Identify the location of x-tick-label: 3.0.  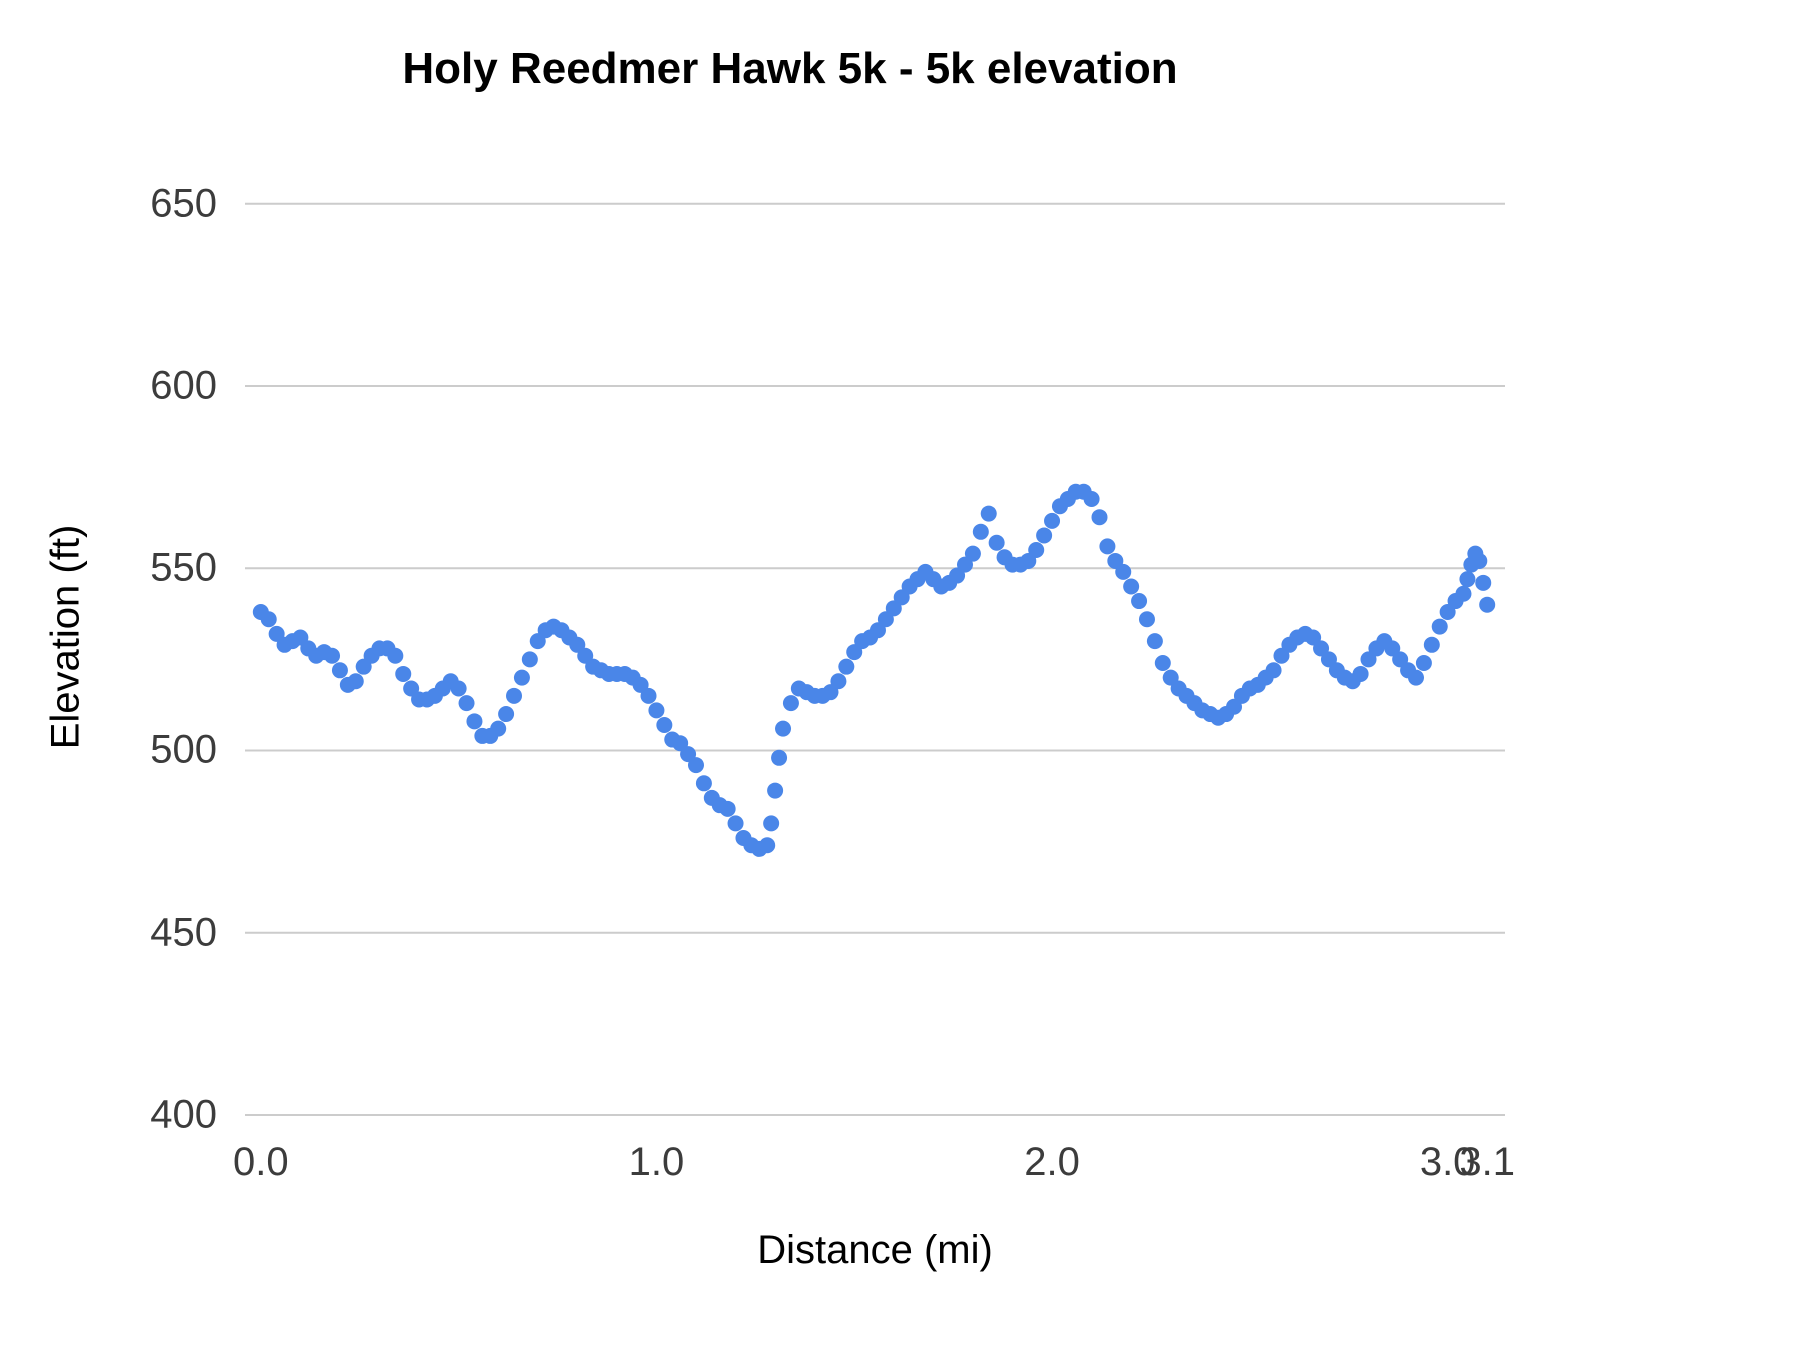
(1447, 1162).